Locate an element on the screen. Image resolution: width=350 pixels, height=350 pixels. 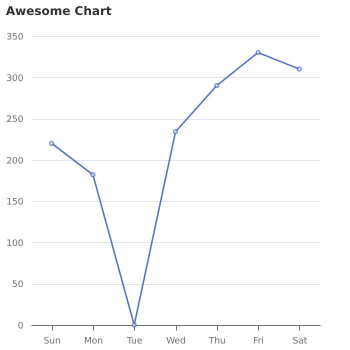
chart-title: Awesome Chart is located at coordinates (59, 11).